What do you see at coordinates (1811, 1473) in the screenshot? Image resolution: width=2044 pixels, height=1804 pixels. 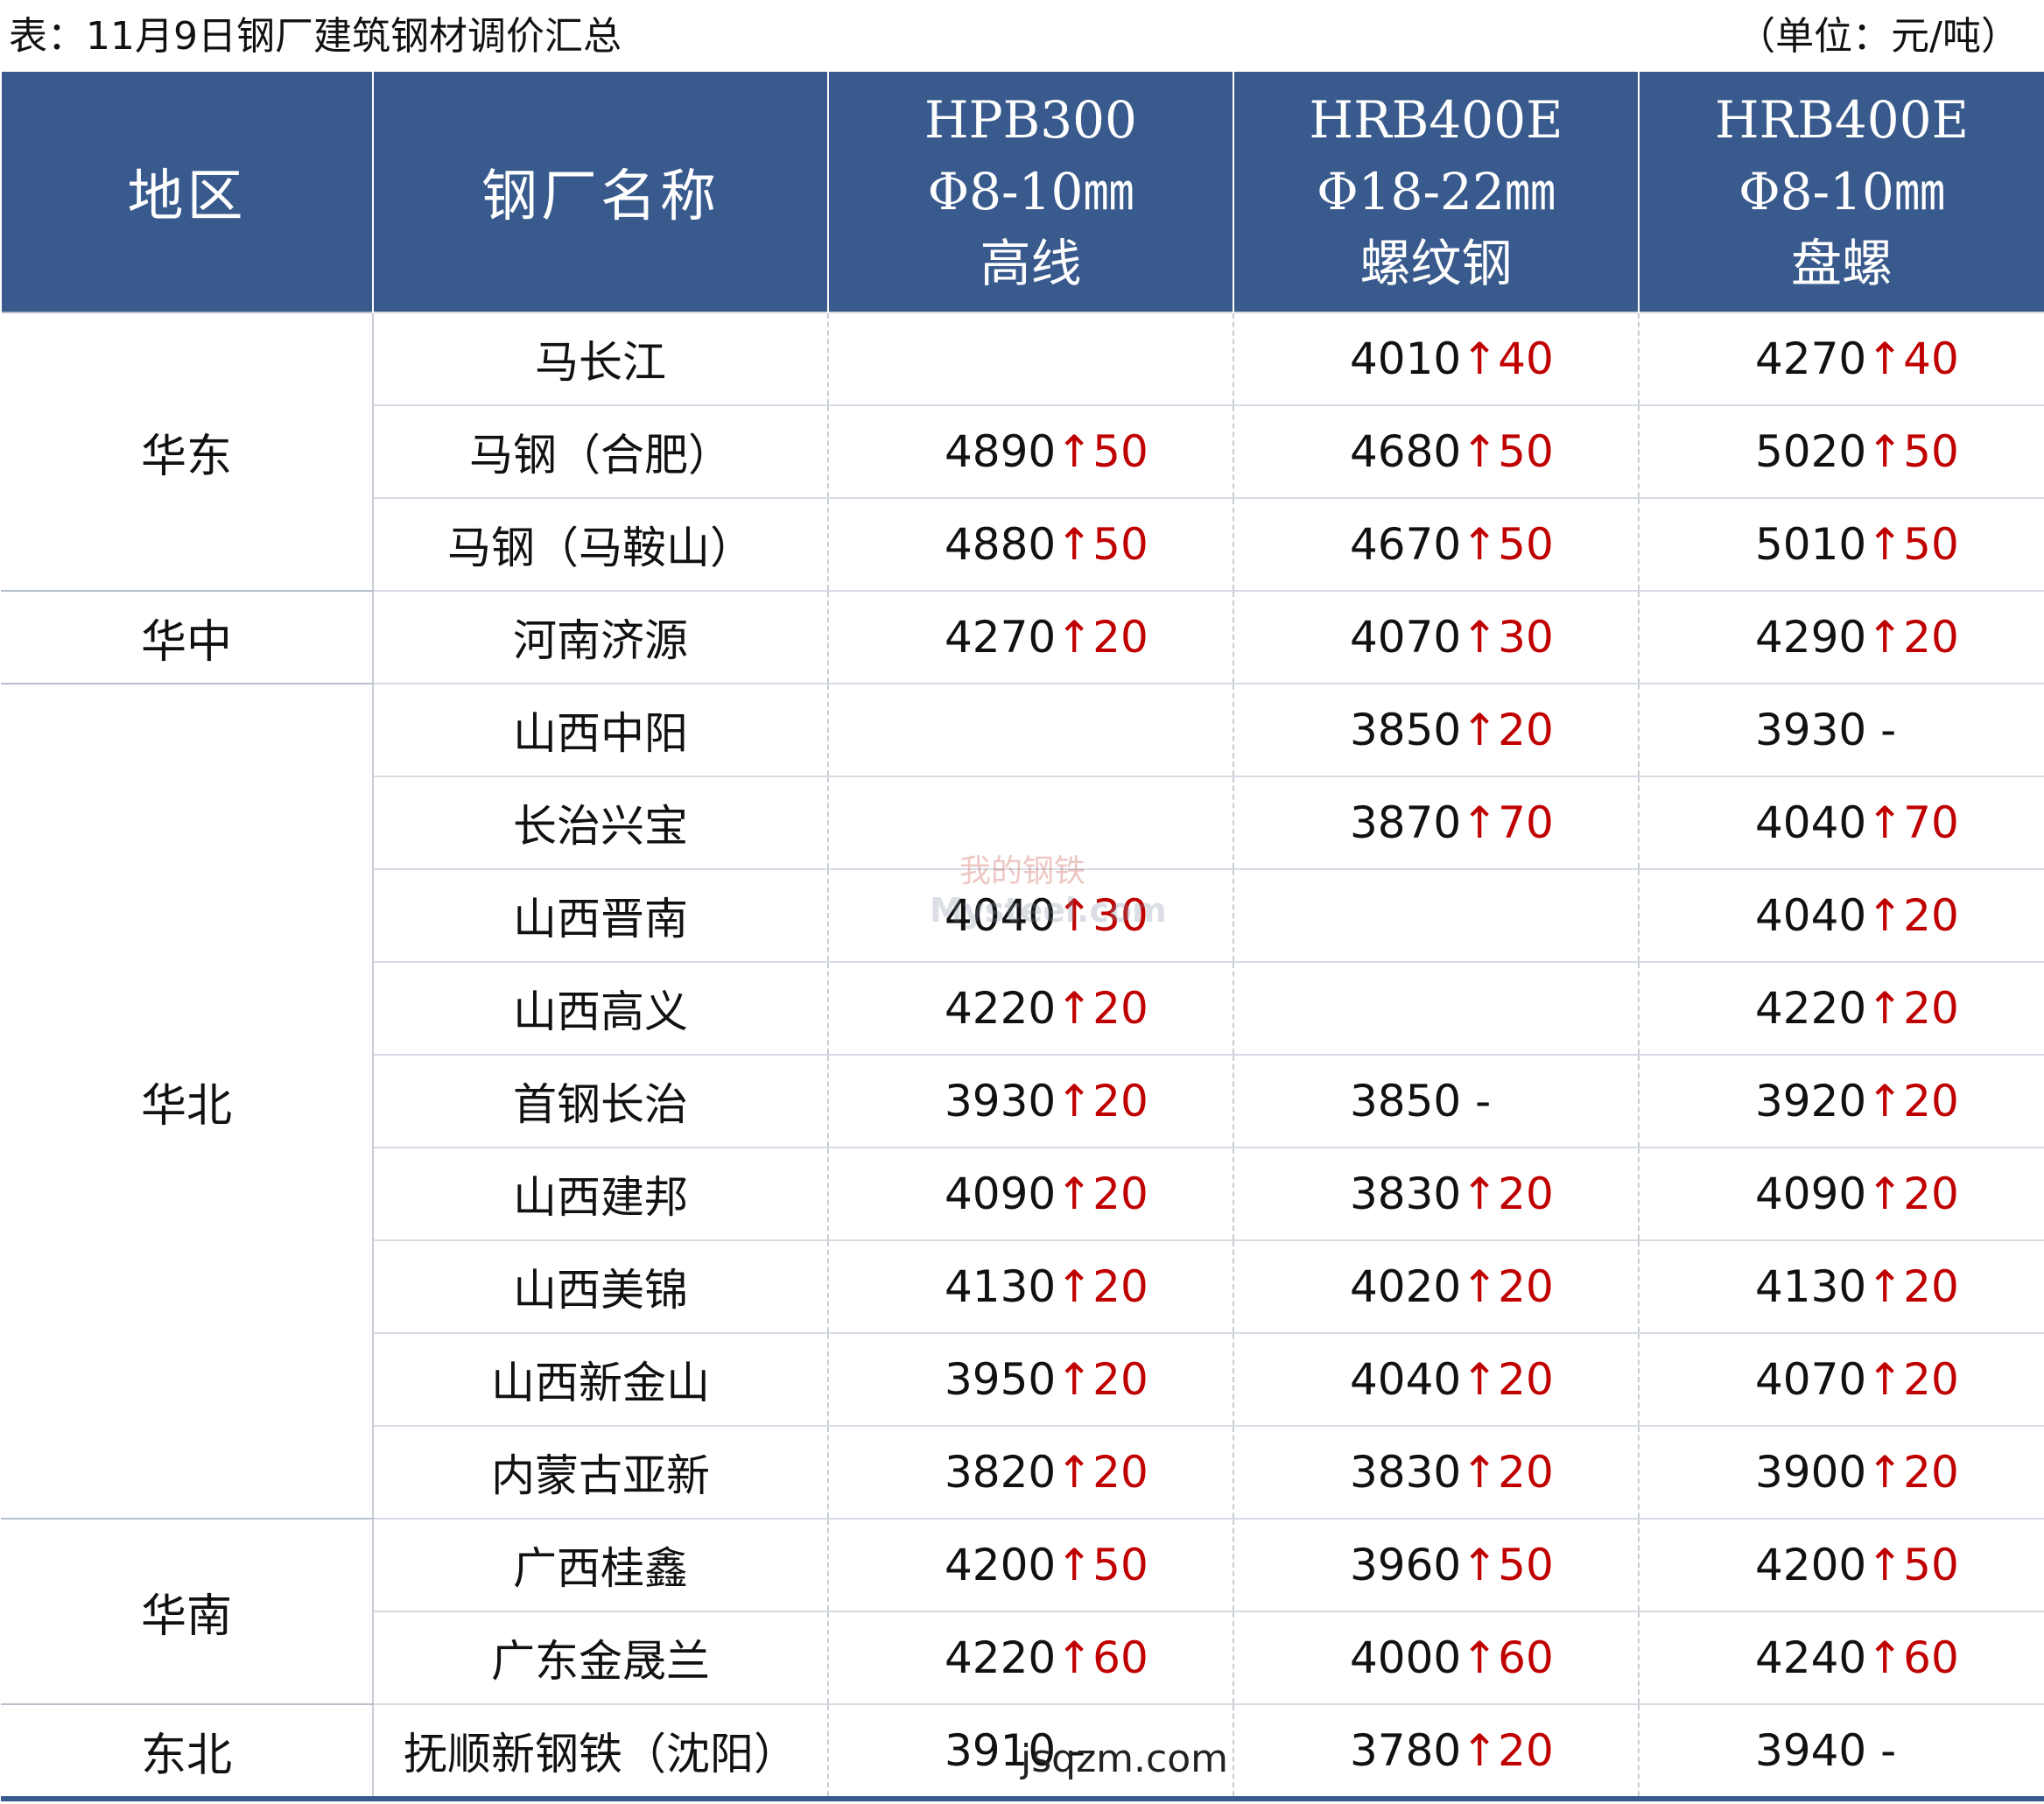 I see `price-value: 3900` at bounding box center [1811, 1473].